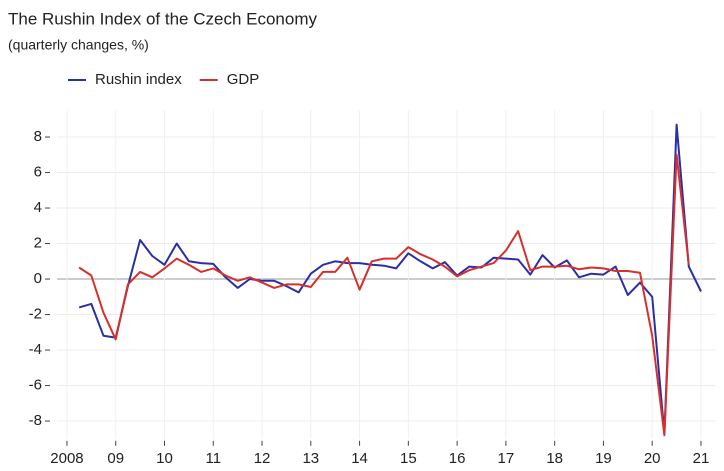 The height and width of the screenshot is (471, 724). I want to click on x-tick-label: 19, so click(603, 458).